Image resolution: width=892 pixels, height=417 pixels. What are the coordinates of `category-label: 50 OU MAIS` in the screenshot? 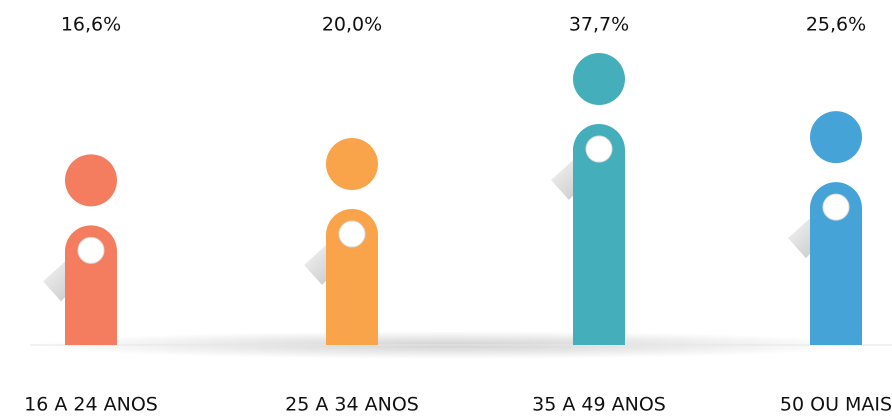 It's located at (836, 405).